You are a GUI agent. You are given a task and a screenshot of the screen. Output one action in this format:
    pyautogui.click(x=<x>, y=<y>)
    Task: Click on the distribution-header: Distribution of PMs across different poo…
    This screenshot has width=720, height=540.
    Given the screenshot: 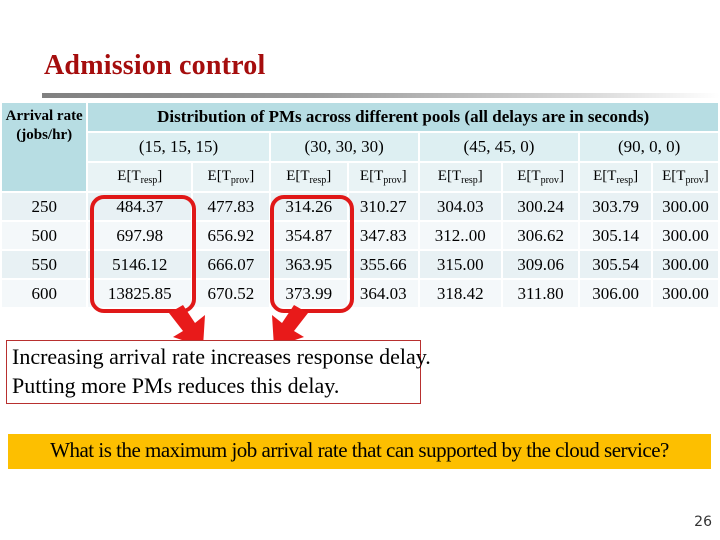 What is the action you would take?
    pyautogui.click(x=403, y=117)
    